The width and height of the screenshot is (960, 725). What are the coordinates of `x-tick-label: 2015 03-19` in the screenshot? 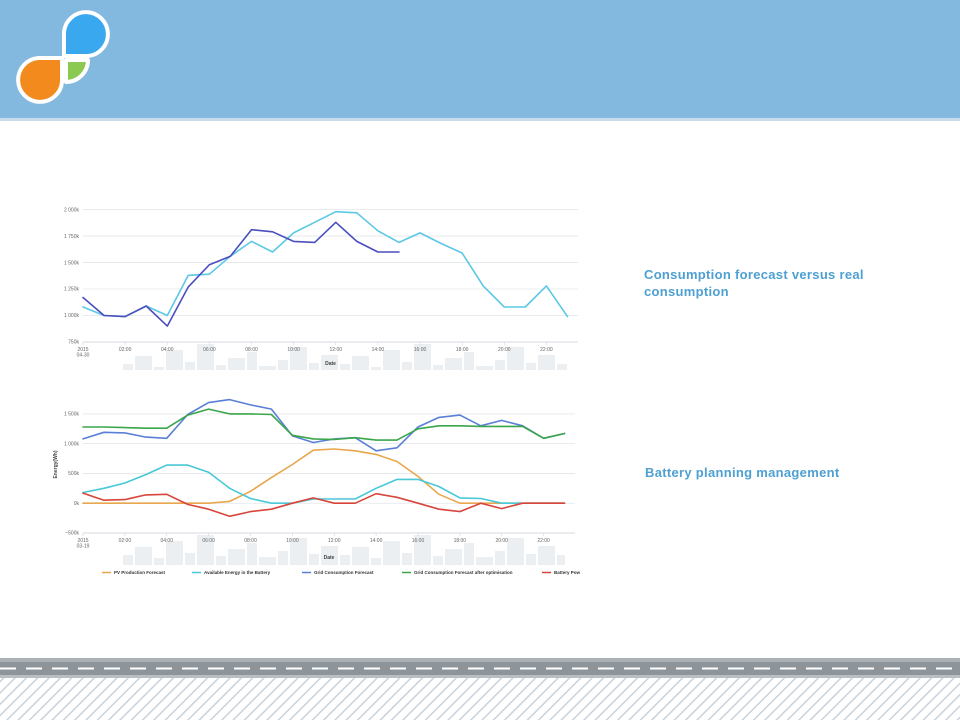 It's located at (83, 544).